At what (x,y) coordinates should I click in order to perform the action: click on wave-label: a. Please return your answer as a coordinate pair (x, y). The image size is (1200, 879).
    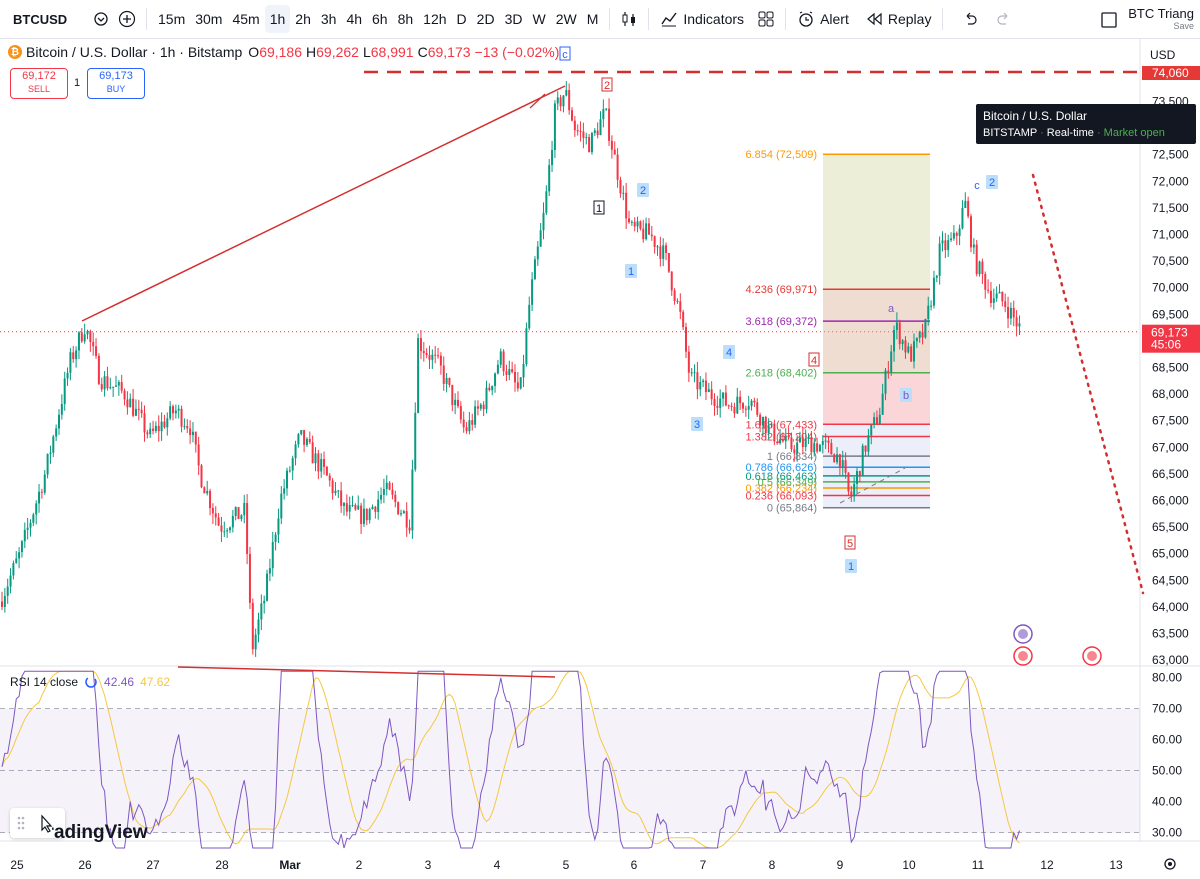
    Looking at the image, I should click on (891, 309).